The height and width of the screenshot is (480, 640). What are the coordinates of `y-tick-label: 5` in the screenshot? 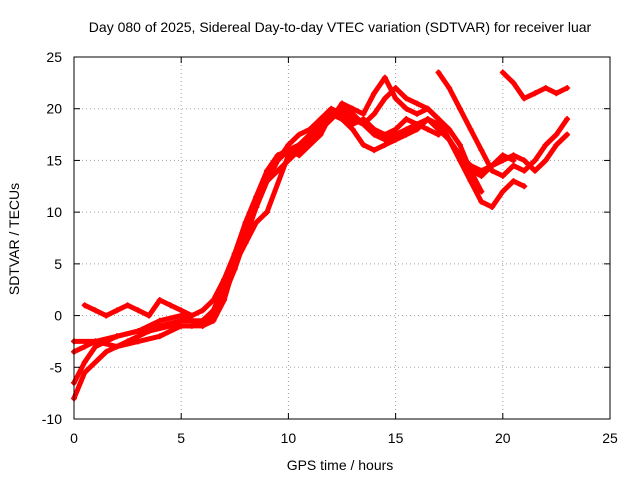 It's located at (58, 264).